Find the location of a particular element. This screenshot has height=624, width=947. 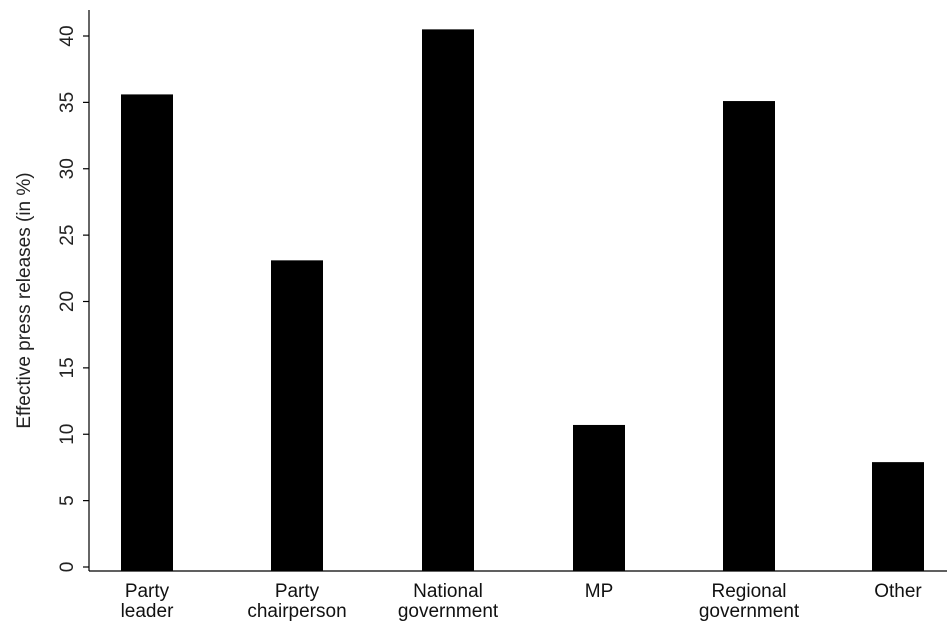

y-tick-label: 15 is located at coordinates (67, 367).